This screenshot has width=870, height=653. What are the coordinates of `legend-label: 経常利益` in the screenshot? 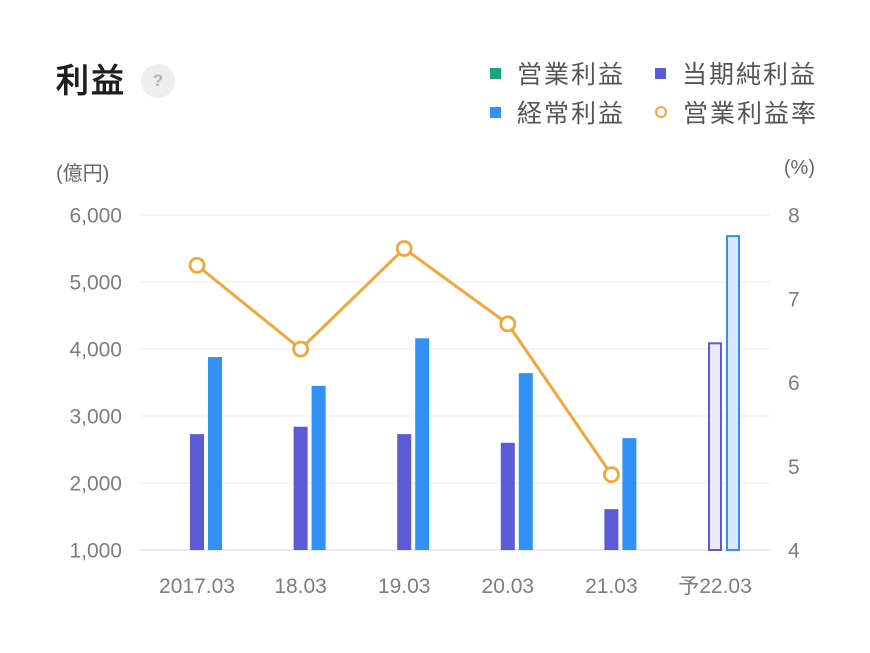 It's located at (571, 114).